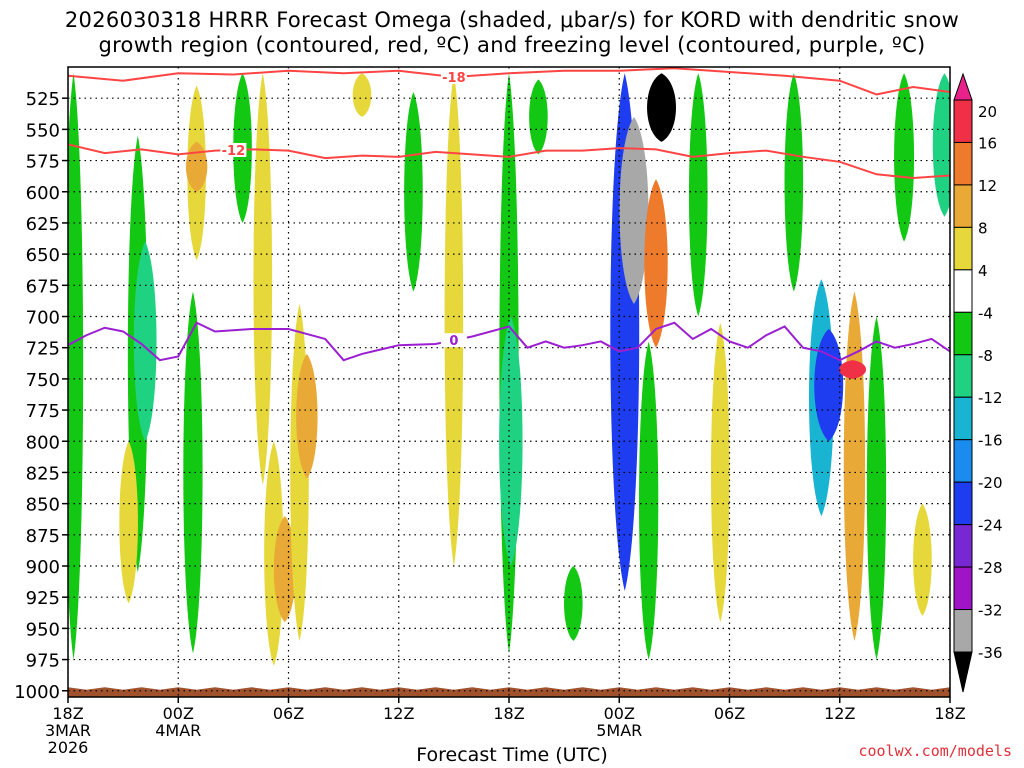 The height and width of the screenshot is (768, 1024). Describe the element at coordinates (288, 713) in the screenshot. I see `x-tick-label-12: 06Z` at that location.